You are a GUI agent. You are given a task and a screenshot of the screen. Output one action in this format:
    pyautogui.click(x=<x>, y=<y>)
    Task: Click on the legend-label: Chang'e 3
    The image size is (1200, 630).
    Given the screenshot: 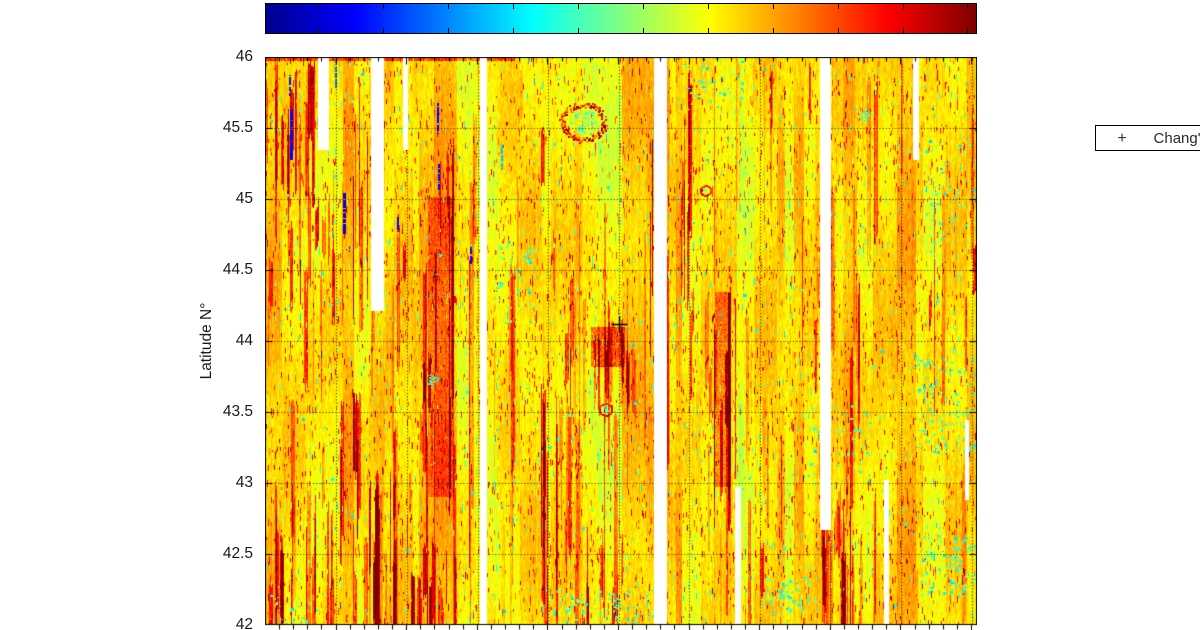 What is the action you would take?
    pyautogui.click(x=1176, y=138)
    